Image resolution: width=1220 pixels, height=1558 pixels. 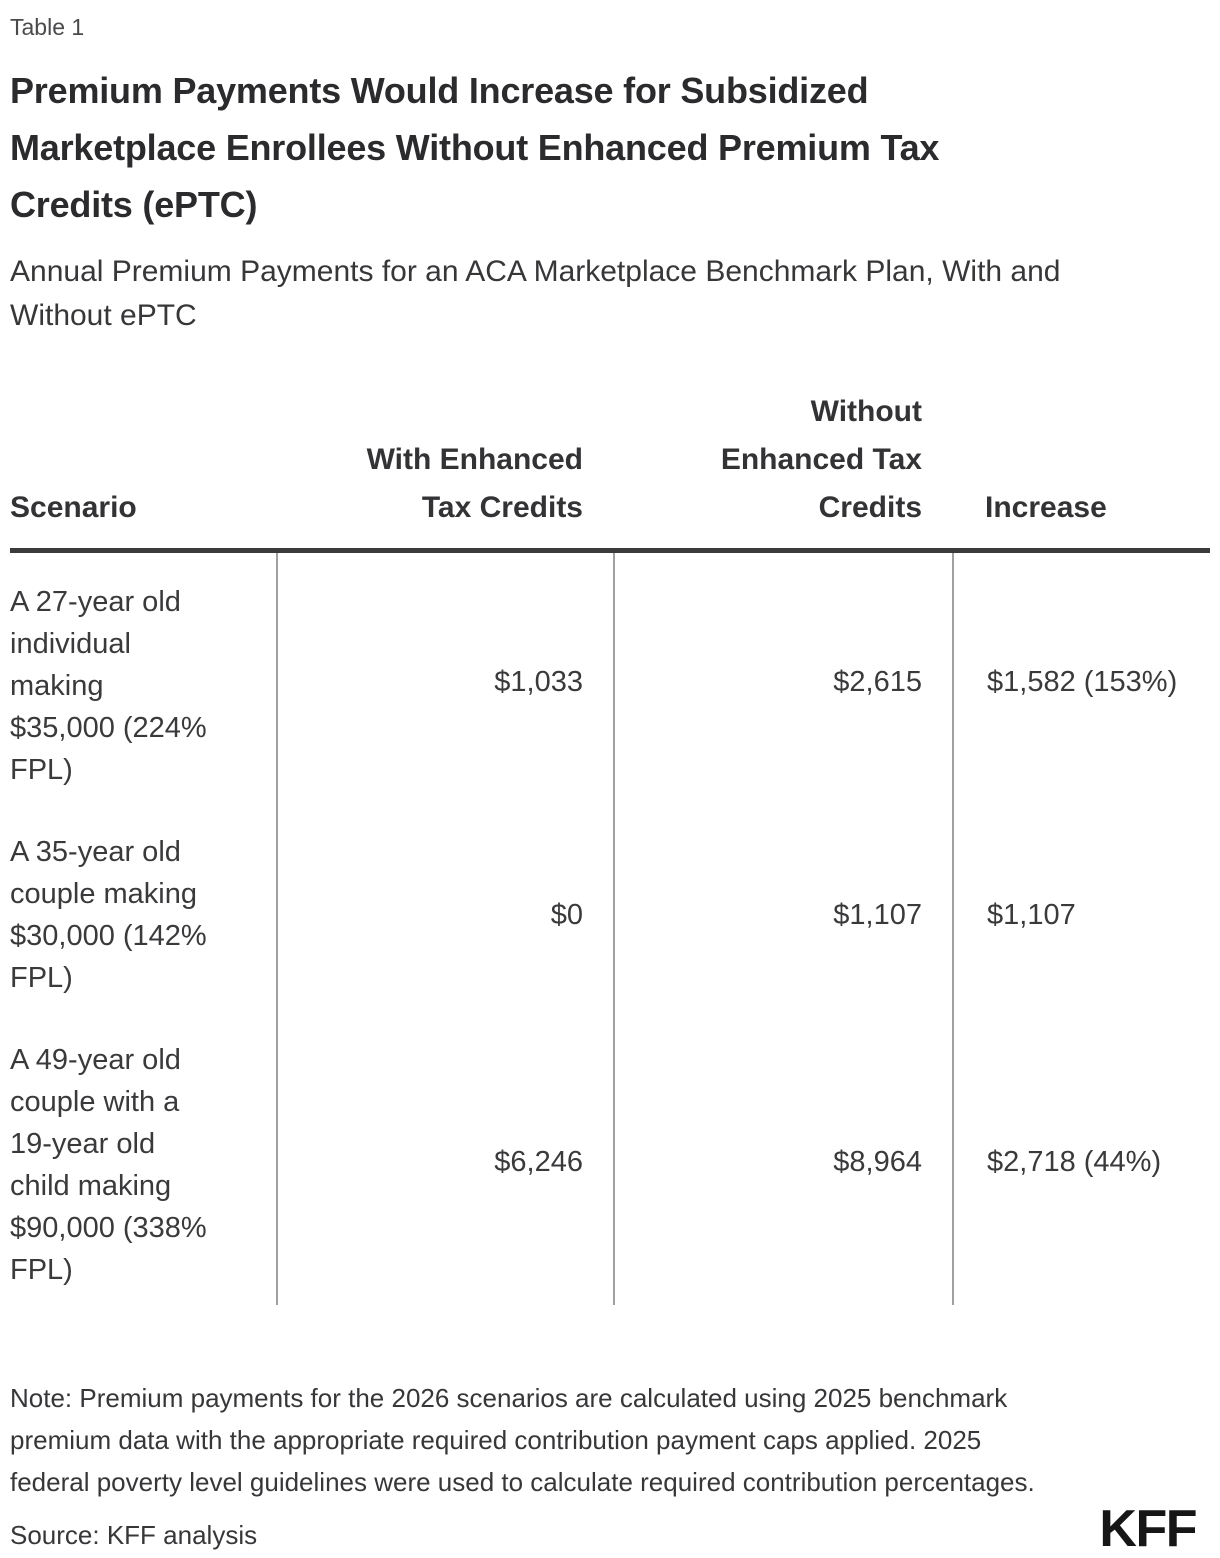 I want to click on kff-logo: KFF, so click(x=1148, y=1529).